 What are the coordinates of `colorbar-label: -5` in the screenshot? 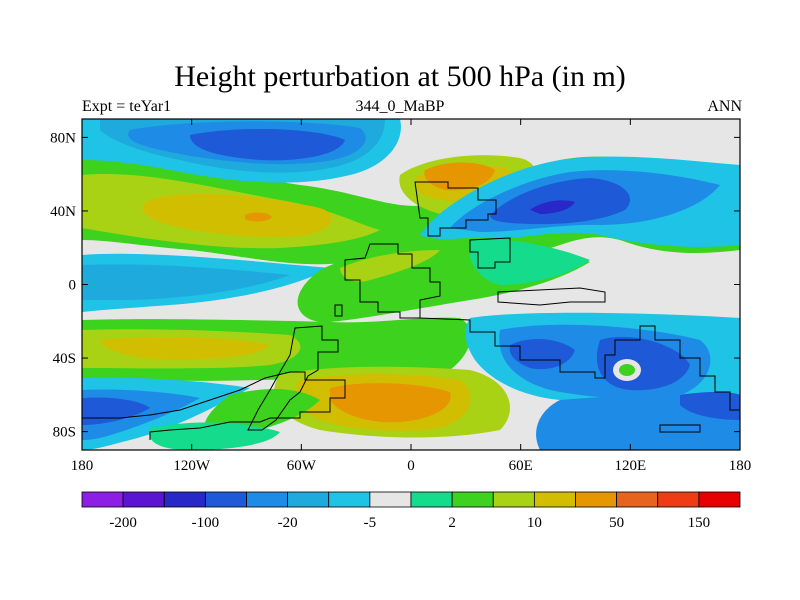 It's located at (370, 523).